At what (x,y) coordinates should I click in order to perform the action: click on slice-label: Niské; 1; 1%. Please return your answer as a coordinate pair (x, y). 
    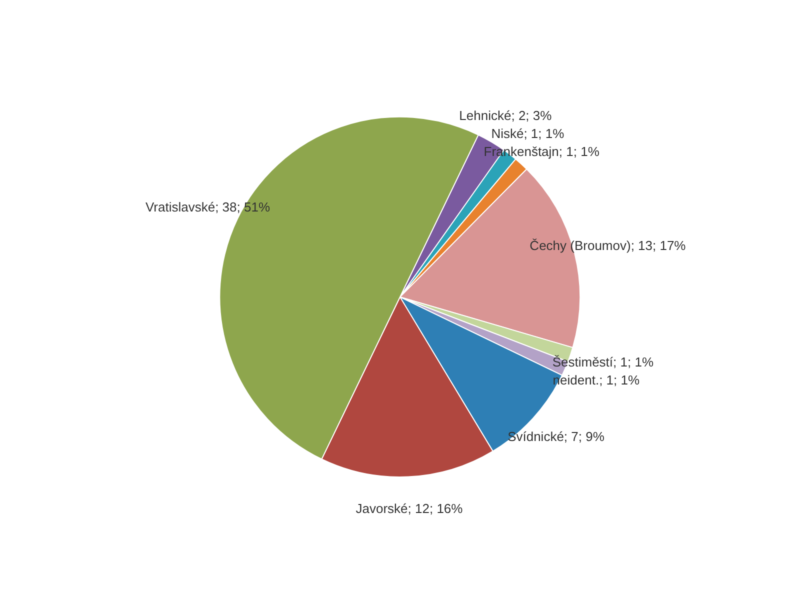
    Looking at the image, I should click on (528, 133).